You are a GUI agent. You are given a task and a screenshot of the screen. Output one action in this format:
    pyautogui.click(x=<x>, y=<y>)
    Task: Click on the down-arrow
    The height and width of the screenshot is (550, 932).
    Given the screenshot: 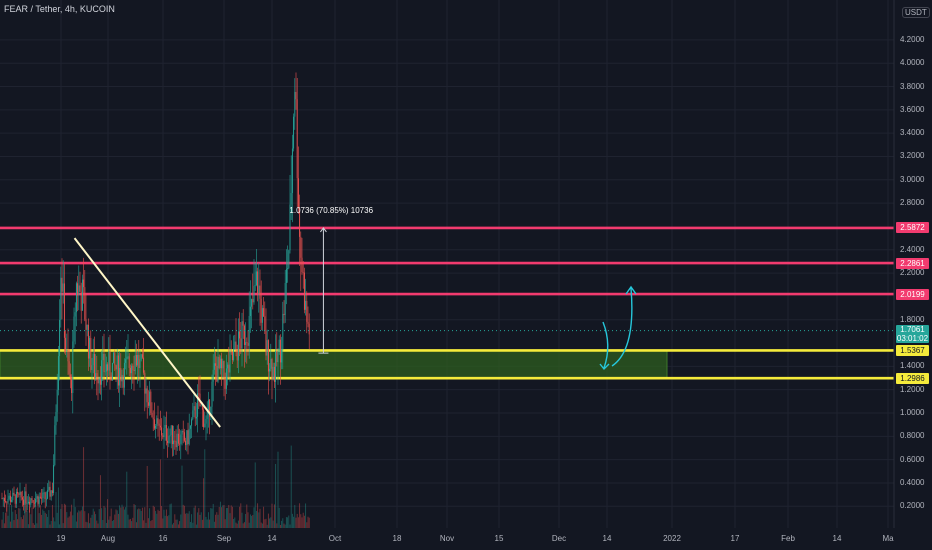 What is the action you would take?
    pyautogui.click(x=605, y=345)
    